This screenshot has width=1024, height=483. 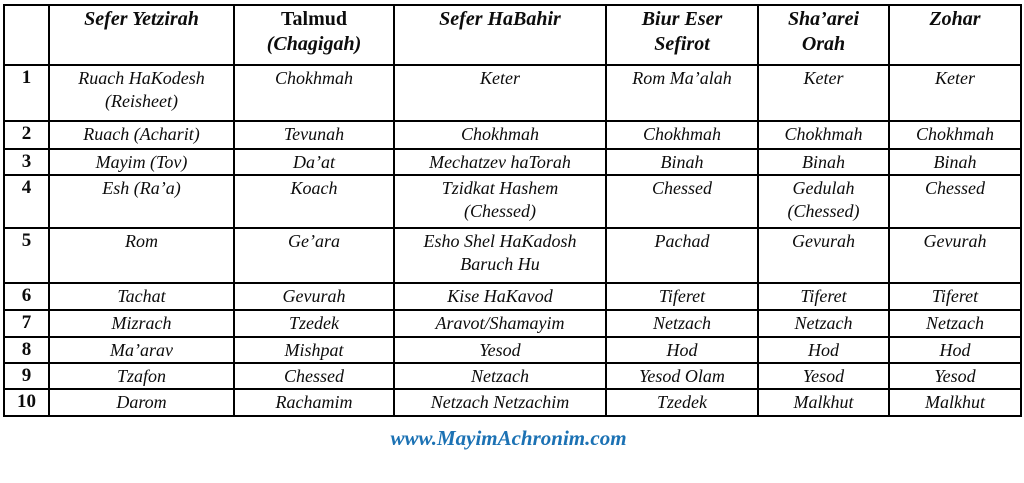 I want to click on table-cell: Kise HaKavod, so click(x=500, y=297).